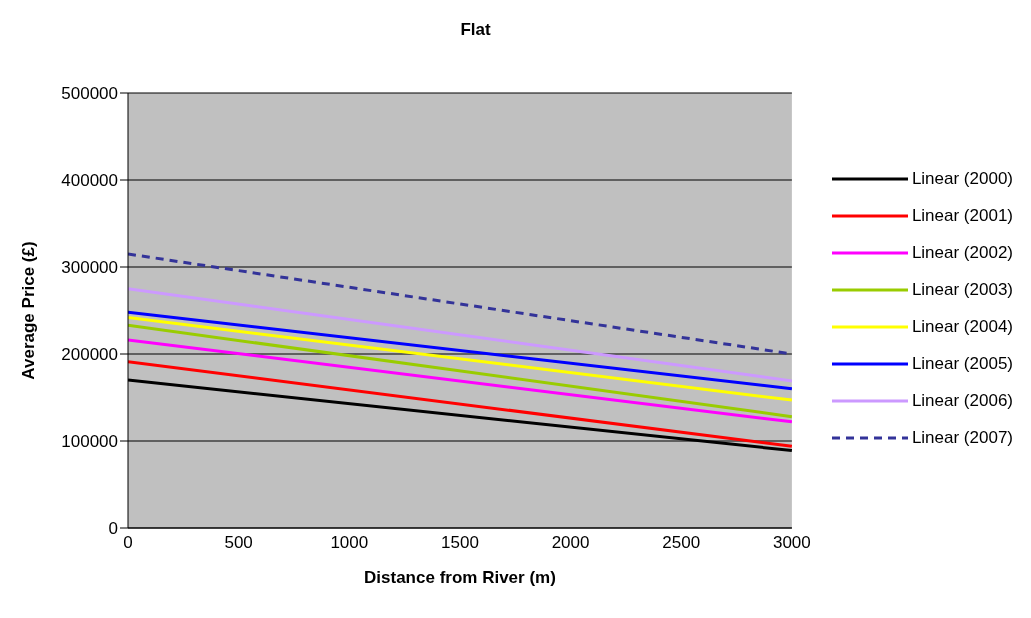 This screenshot has height=618, width=1031. I want to click on y-tick-label: 300000, so click(89, 268).